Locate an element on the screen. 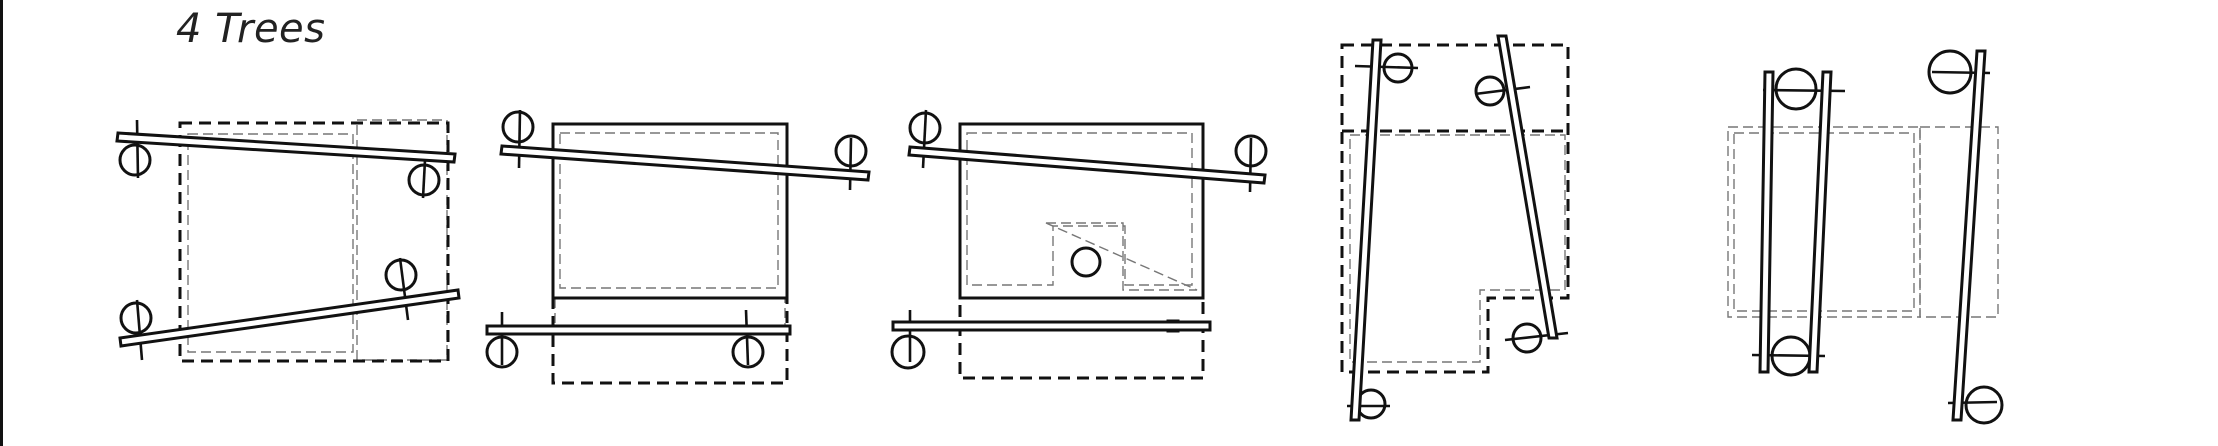  inner-footprint-lower is located at coordinates (670, 313).